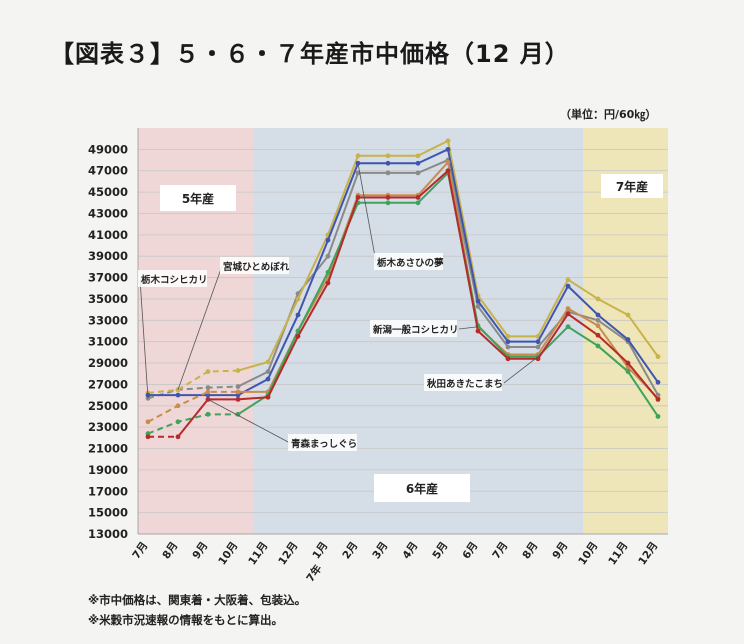 This screenshot has width=744, height=644. What do you see at coordinates (108, 363) in the screenshot?
I see `y-tick-label: 29000` at bounding box center [108, 363].